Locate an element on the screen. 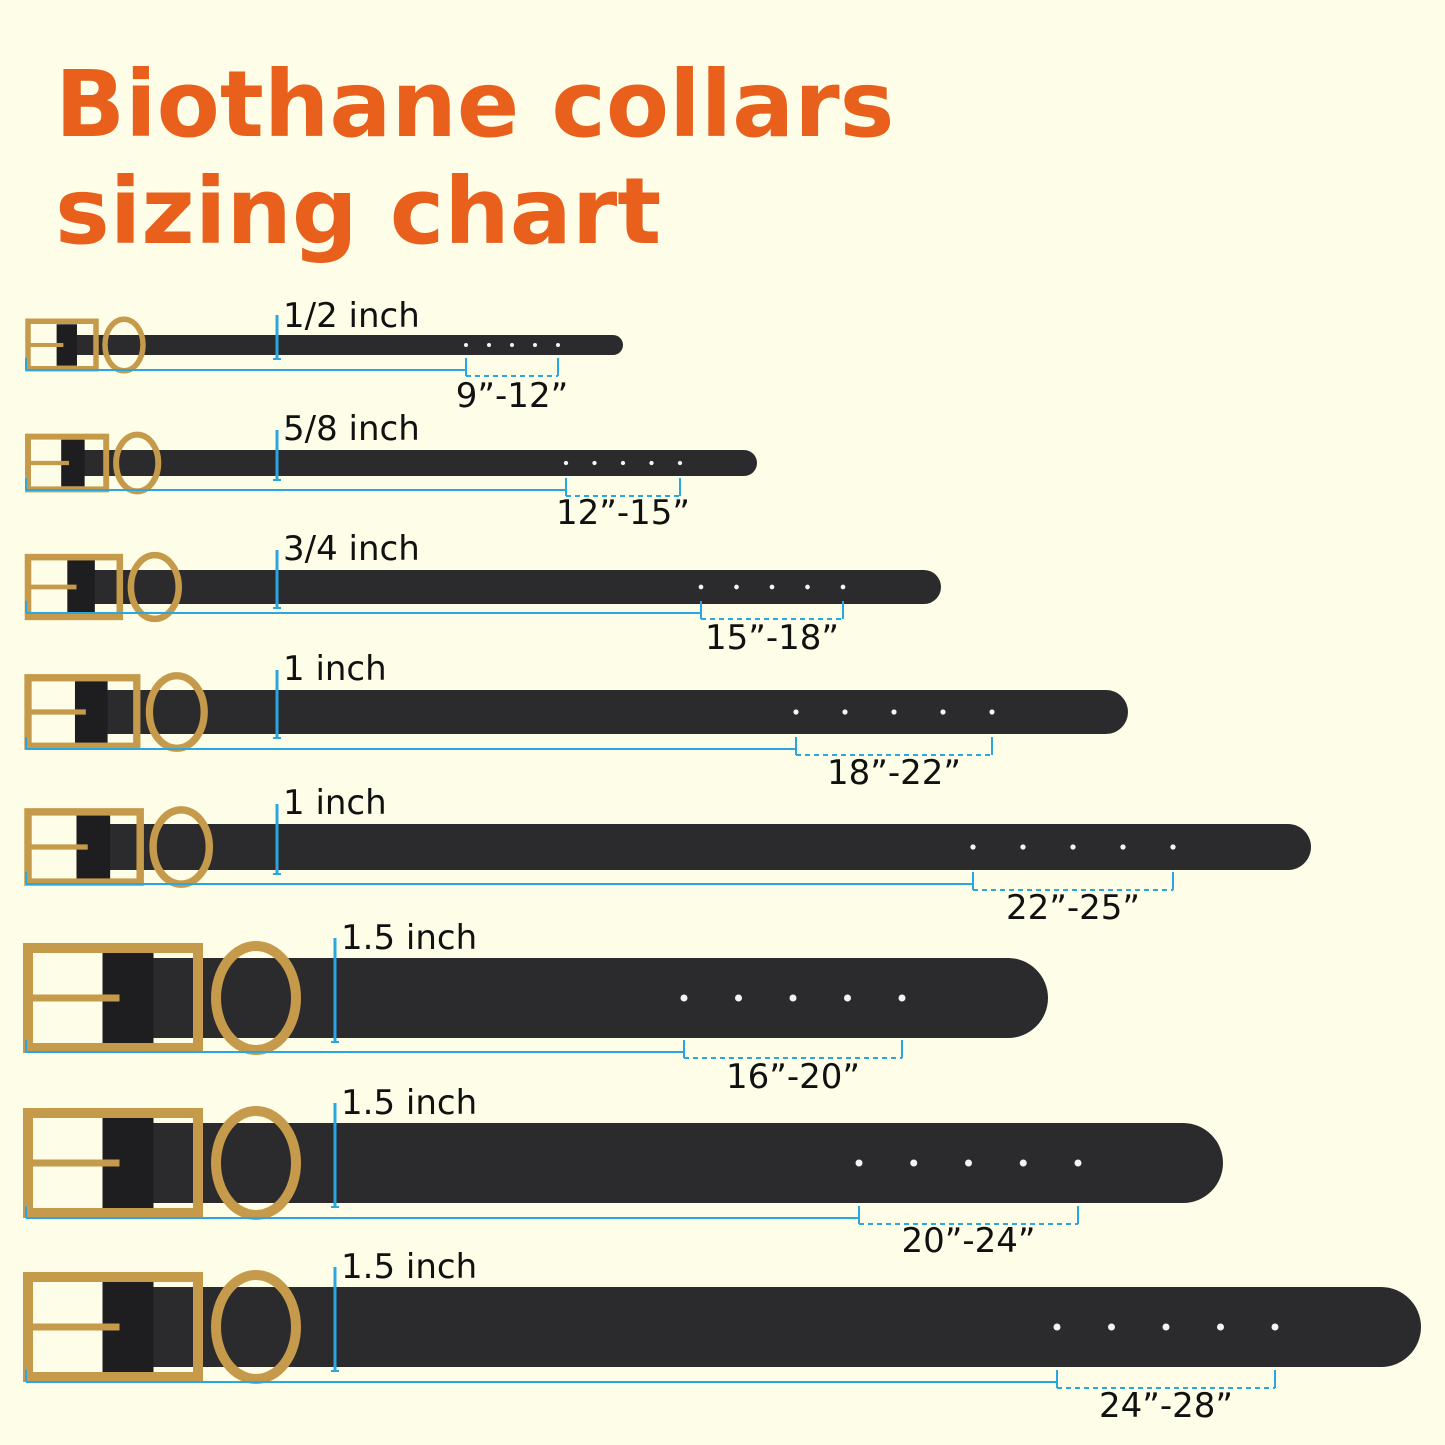  title-line: Biothane collars is located at coordinates (474, 104).